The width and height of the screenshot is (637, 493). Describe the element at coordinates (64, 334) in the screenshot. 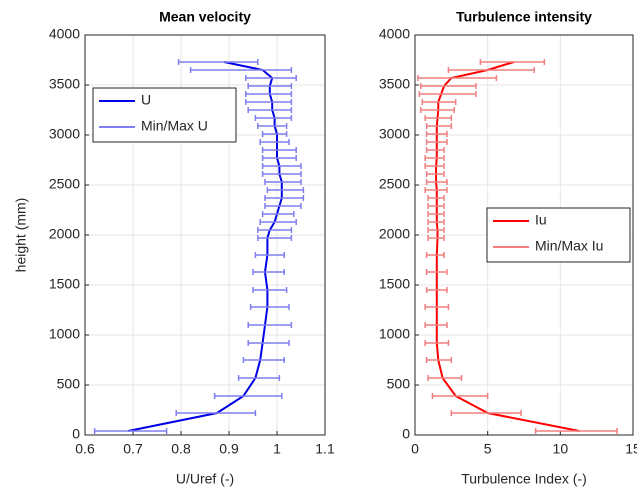

I see `y-tick-label: 1000` at that location.